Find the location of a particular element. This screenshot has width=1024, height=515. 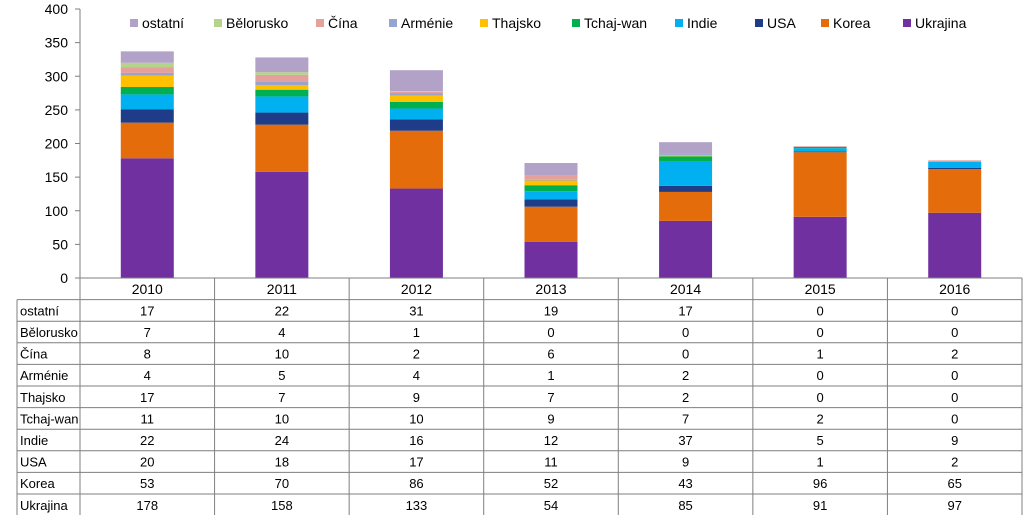

x-tick-label: 2016 is located at coordinates (954, 289).